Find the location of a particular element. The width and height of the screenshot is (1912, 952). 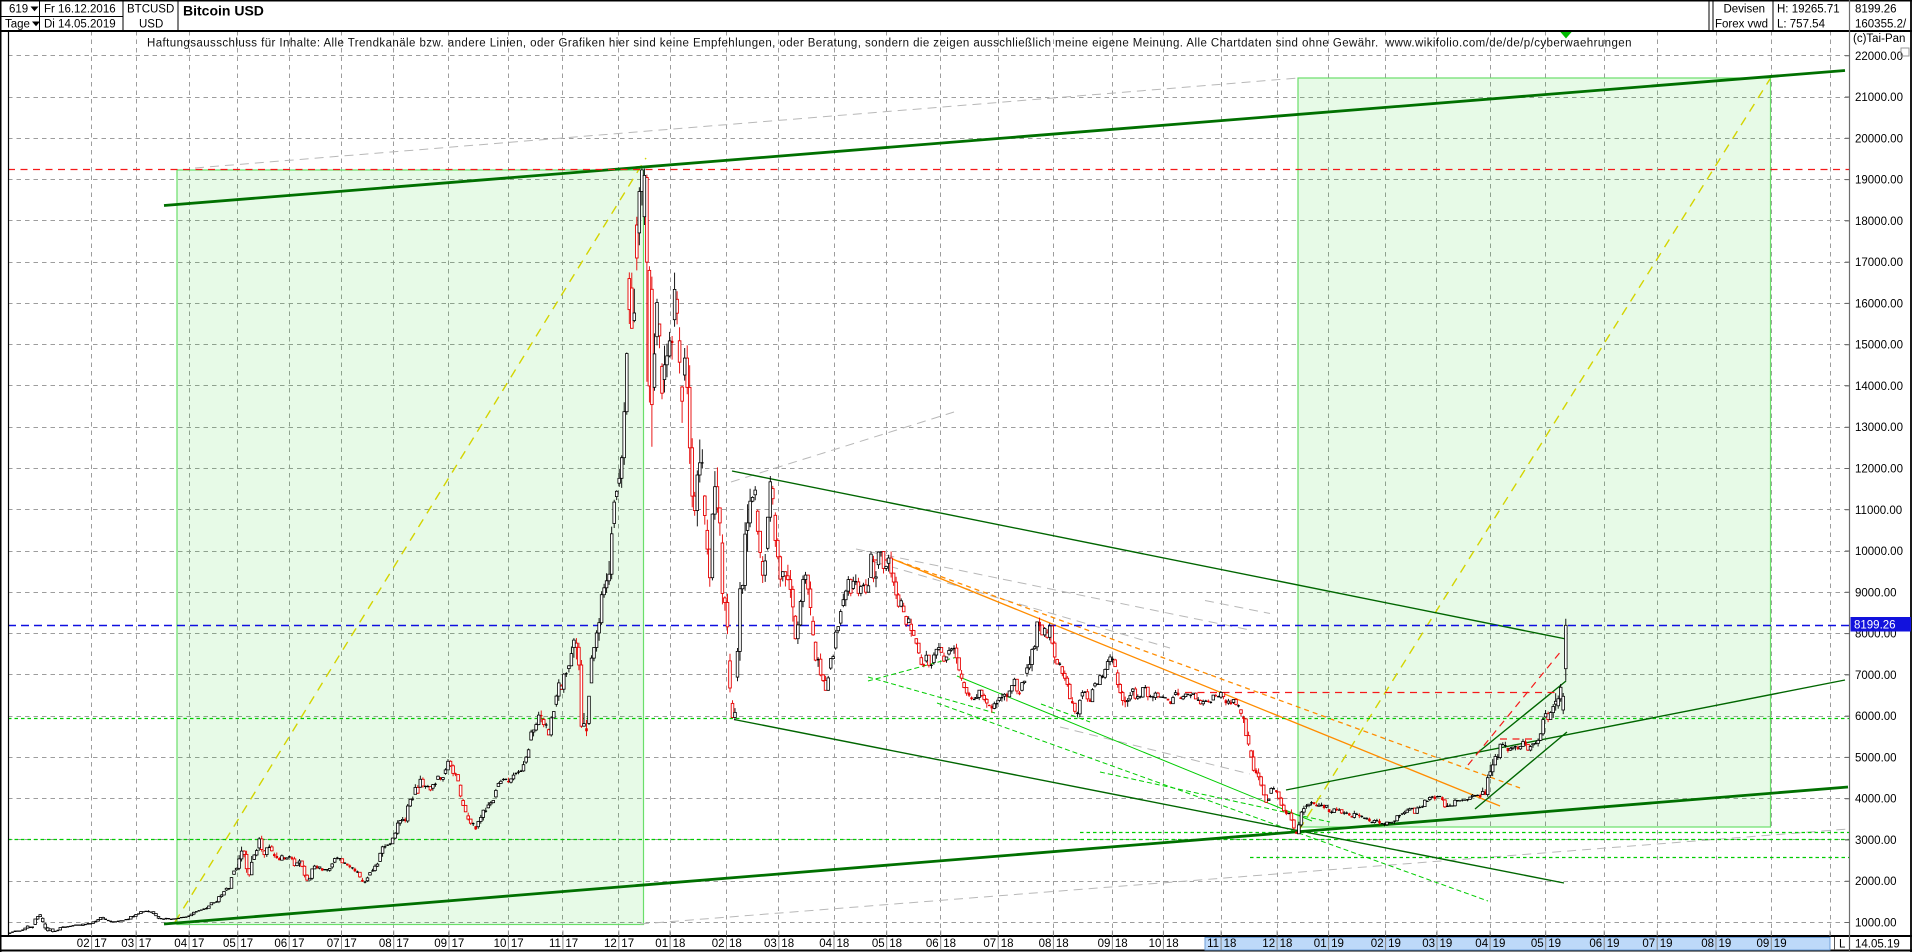

svg-text: 14.05.19 is located at coordinates (1877, 945).